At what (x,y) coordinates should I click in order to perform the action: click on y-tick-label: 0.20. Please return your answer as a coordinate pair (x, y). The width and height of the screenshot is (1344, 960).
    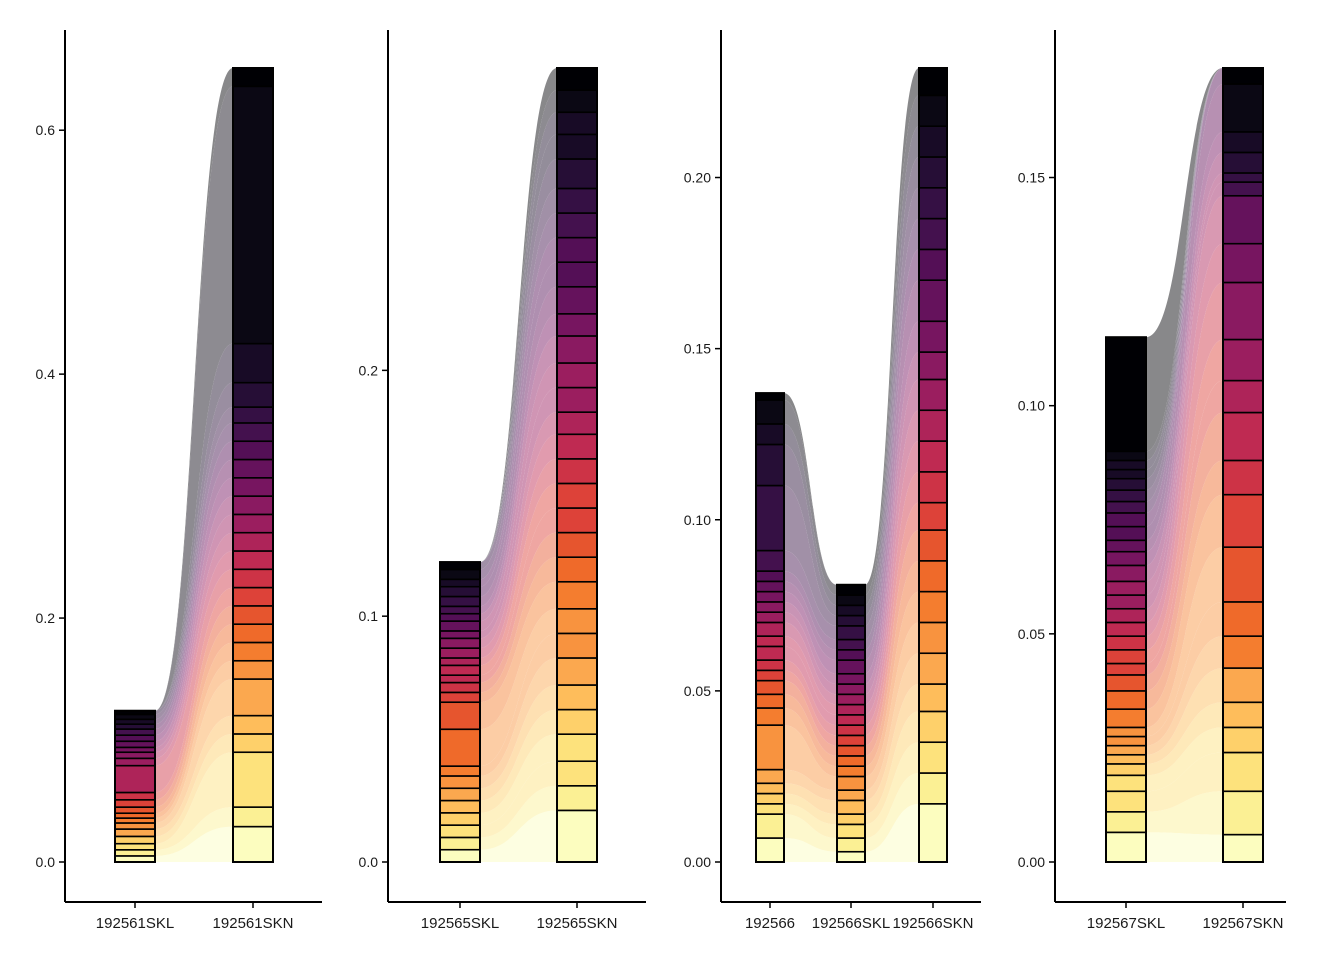
    Looking at the image, I should click on (697, 178).